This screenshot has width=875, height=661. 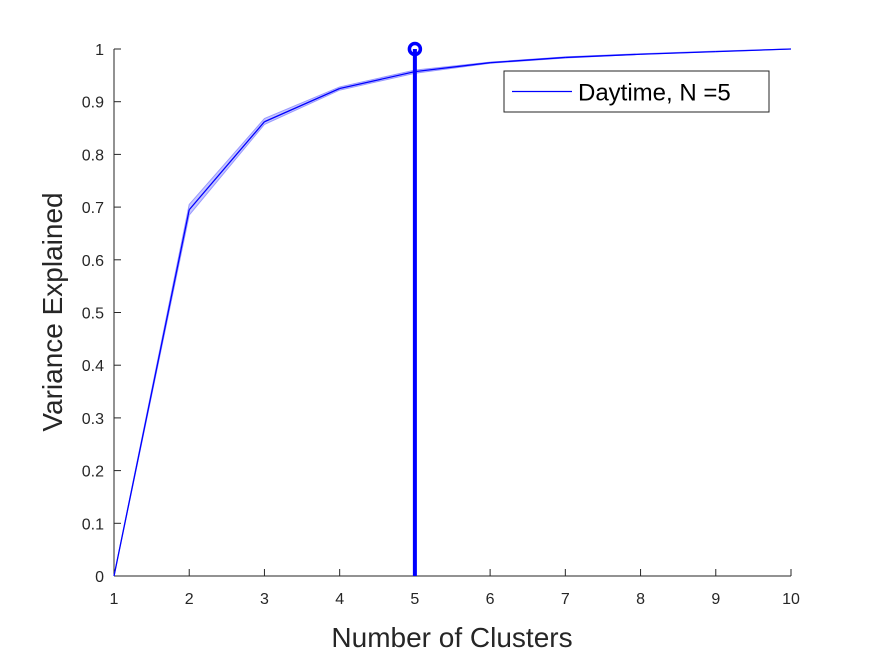 I want to click on y-tick-label: 0.1, so click(x=93, y=524).